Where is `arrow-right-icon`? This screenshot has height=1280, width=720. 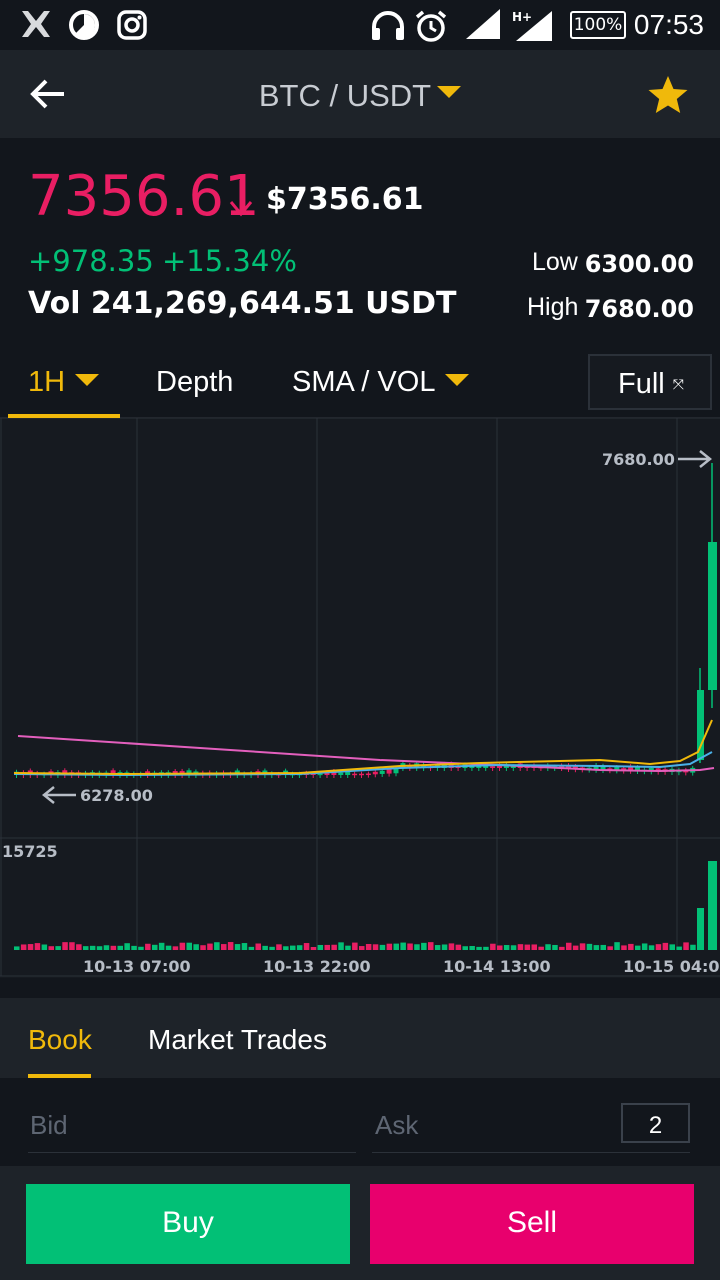
arrow-right-icon is located at coordinates (695, 459).